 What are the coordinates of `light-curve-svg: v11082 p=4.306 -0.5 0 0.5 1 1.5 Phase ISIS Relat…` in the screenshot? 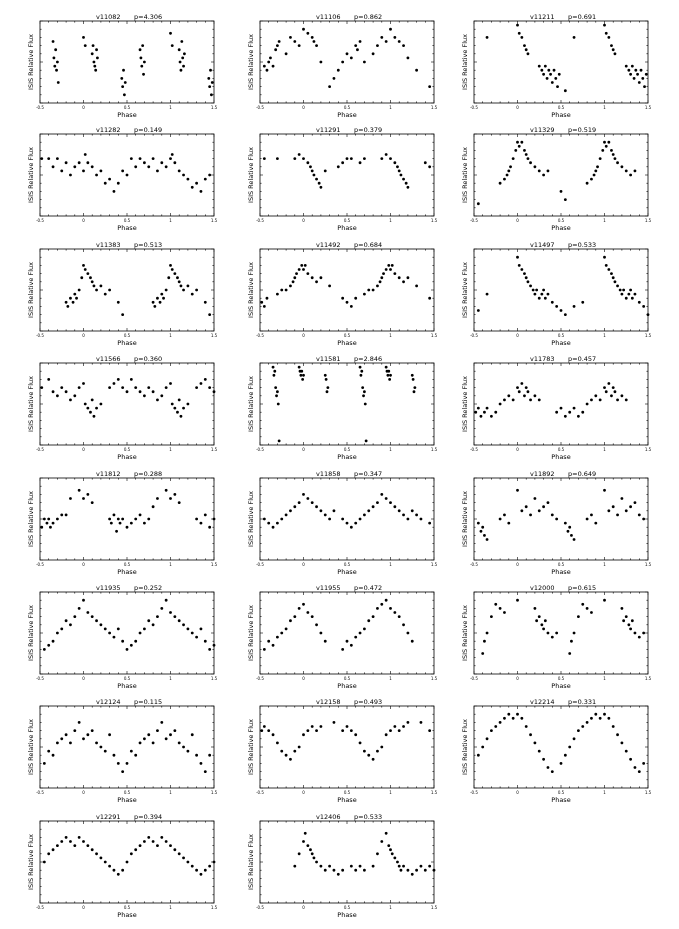 It's located at (122, 66).